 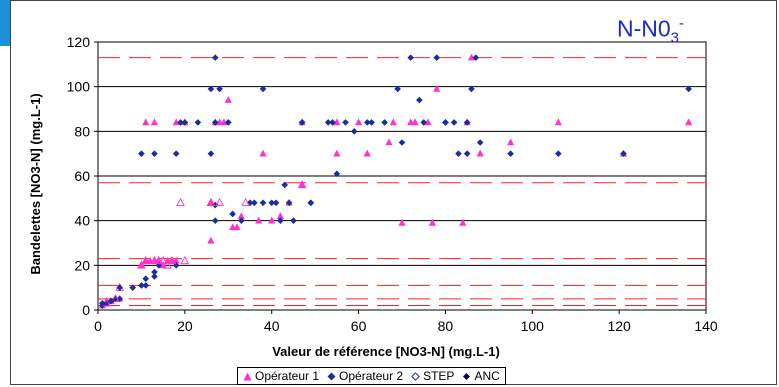 I want to click on y-tick-label: 80, so click(x=82, y=131).